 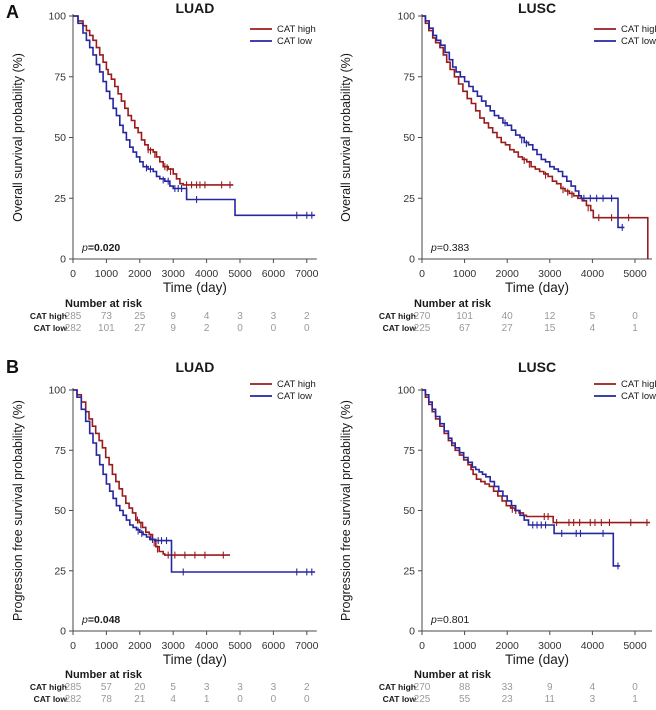 I want to click on risk-value: 73, so click(x=107, y=316).